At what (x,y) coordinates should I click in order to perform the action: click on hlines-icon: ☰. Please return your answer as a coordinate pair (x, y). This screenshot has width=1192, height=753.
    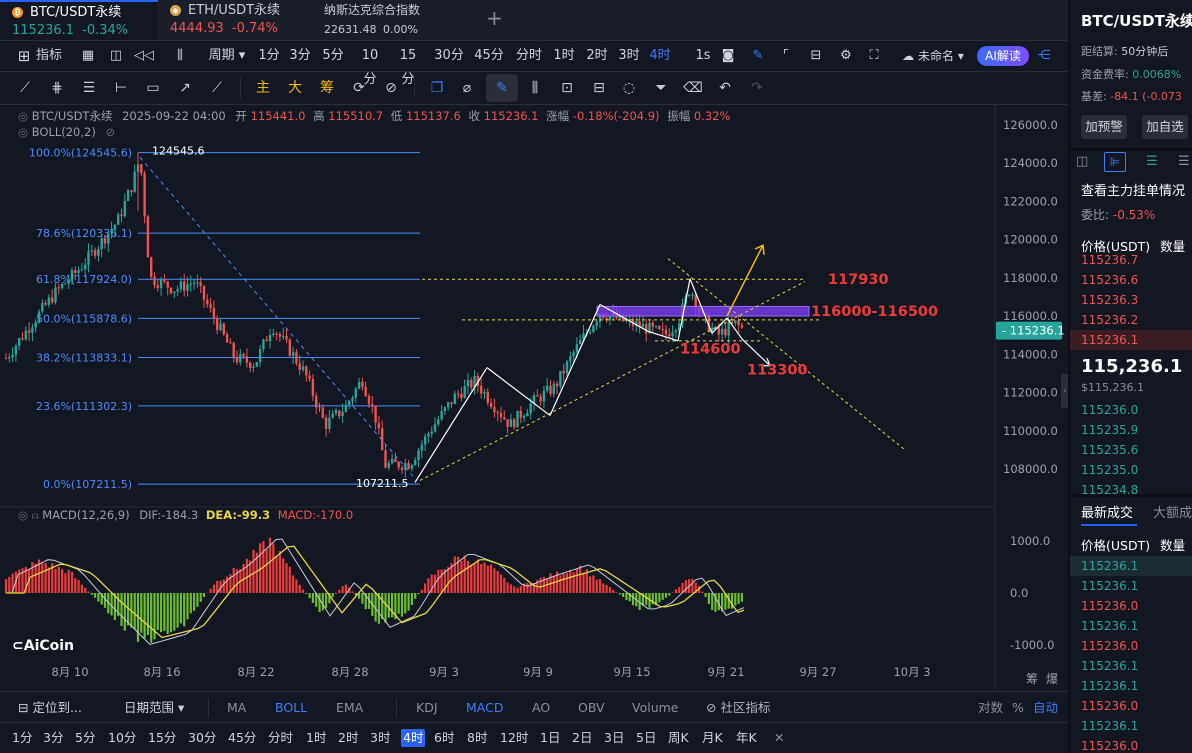
    Looking at the image, I should click on (89, 88).